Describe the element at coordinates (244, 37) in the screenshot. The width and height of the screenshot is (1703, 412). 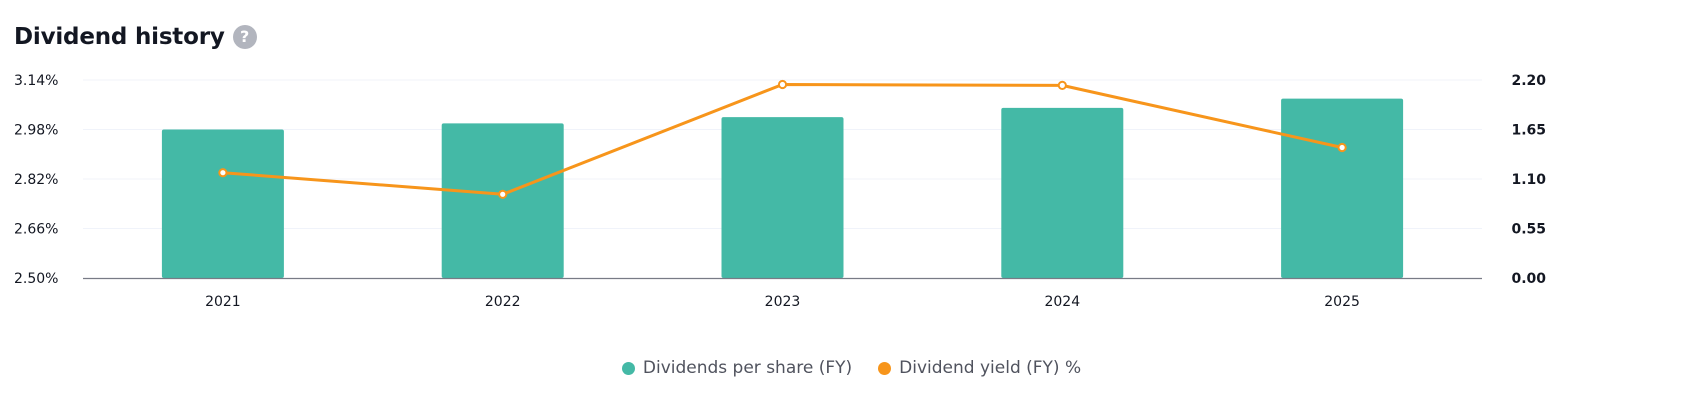
I see `help-icon: ?` at that location.